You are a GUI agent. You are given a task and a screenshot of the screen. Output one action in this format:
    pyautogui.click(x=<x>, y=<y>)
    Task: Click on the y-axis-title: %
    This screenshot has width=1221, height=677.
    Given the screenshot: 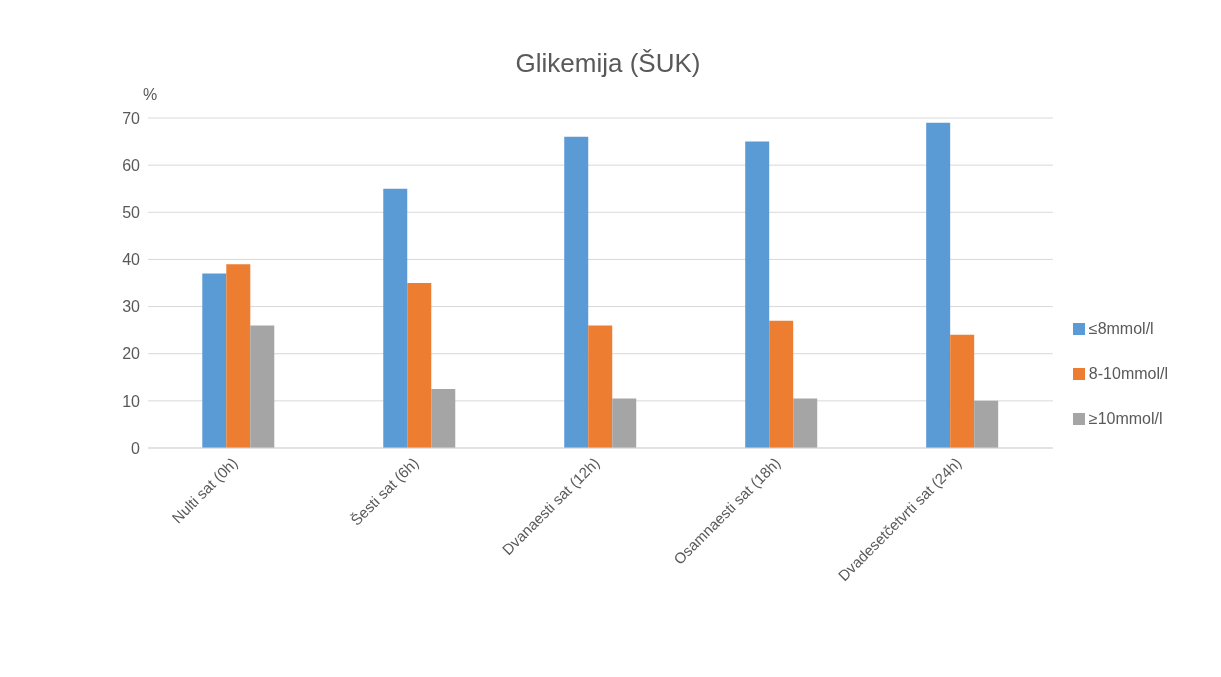 What is the action you would take?
    pyautogui.click(x=150, y=95)
    